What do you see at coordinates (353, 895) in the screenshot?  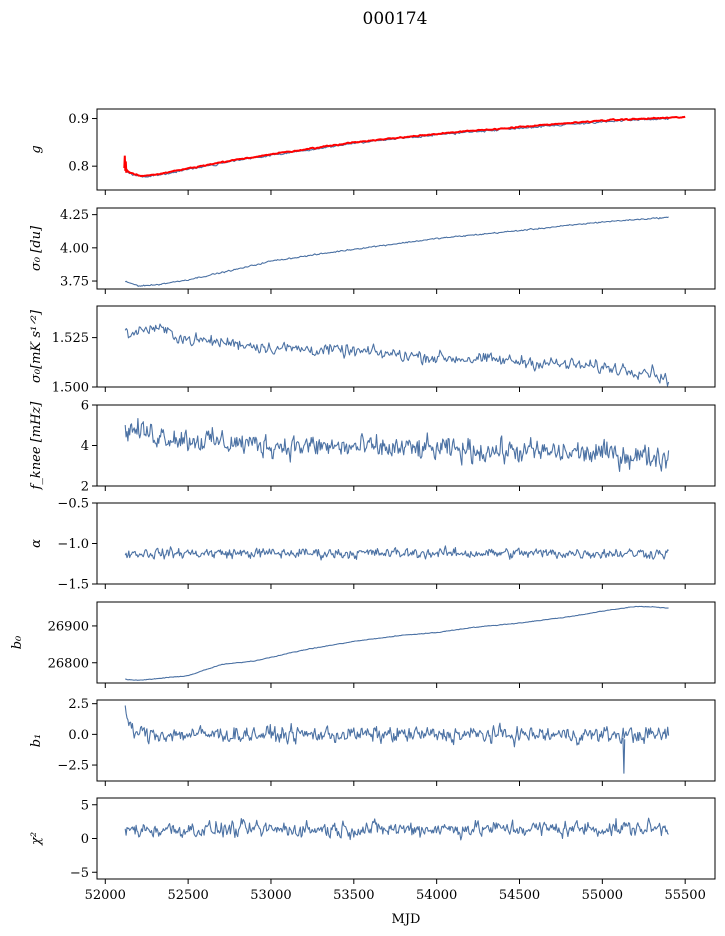 I see `x-tick-label: 53500` at bounding box center [353, 895].